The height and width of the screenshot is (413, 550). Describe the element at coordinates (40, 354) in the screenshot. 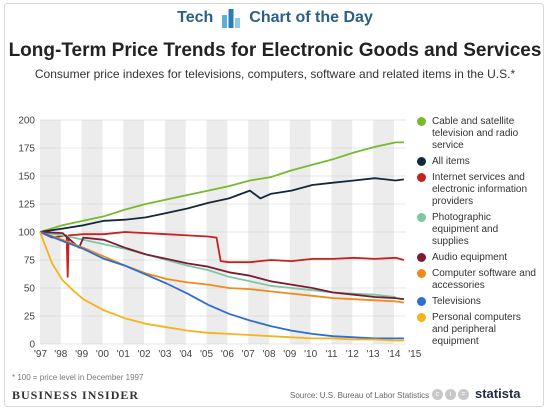

I see `x-tick-label: '97` at that location.